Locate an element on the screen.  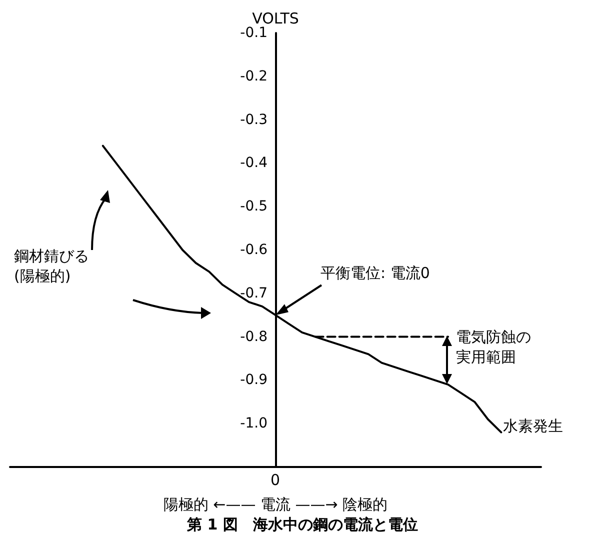
y-tick-label: -0.9 is located at coordinates (254, 380).